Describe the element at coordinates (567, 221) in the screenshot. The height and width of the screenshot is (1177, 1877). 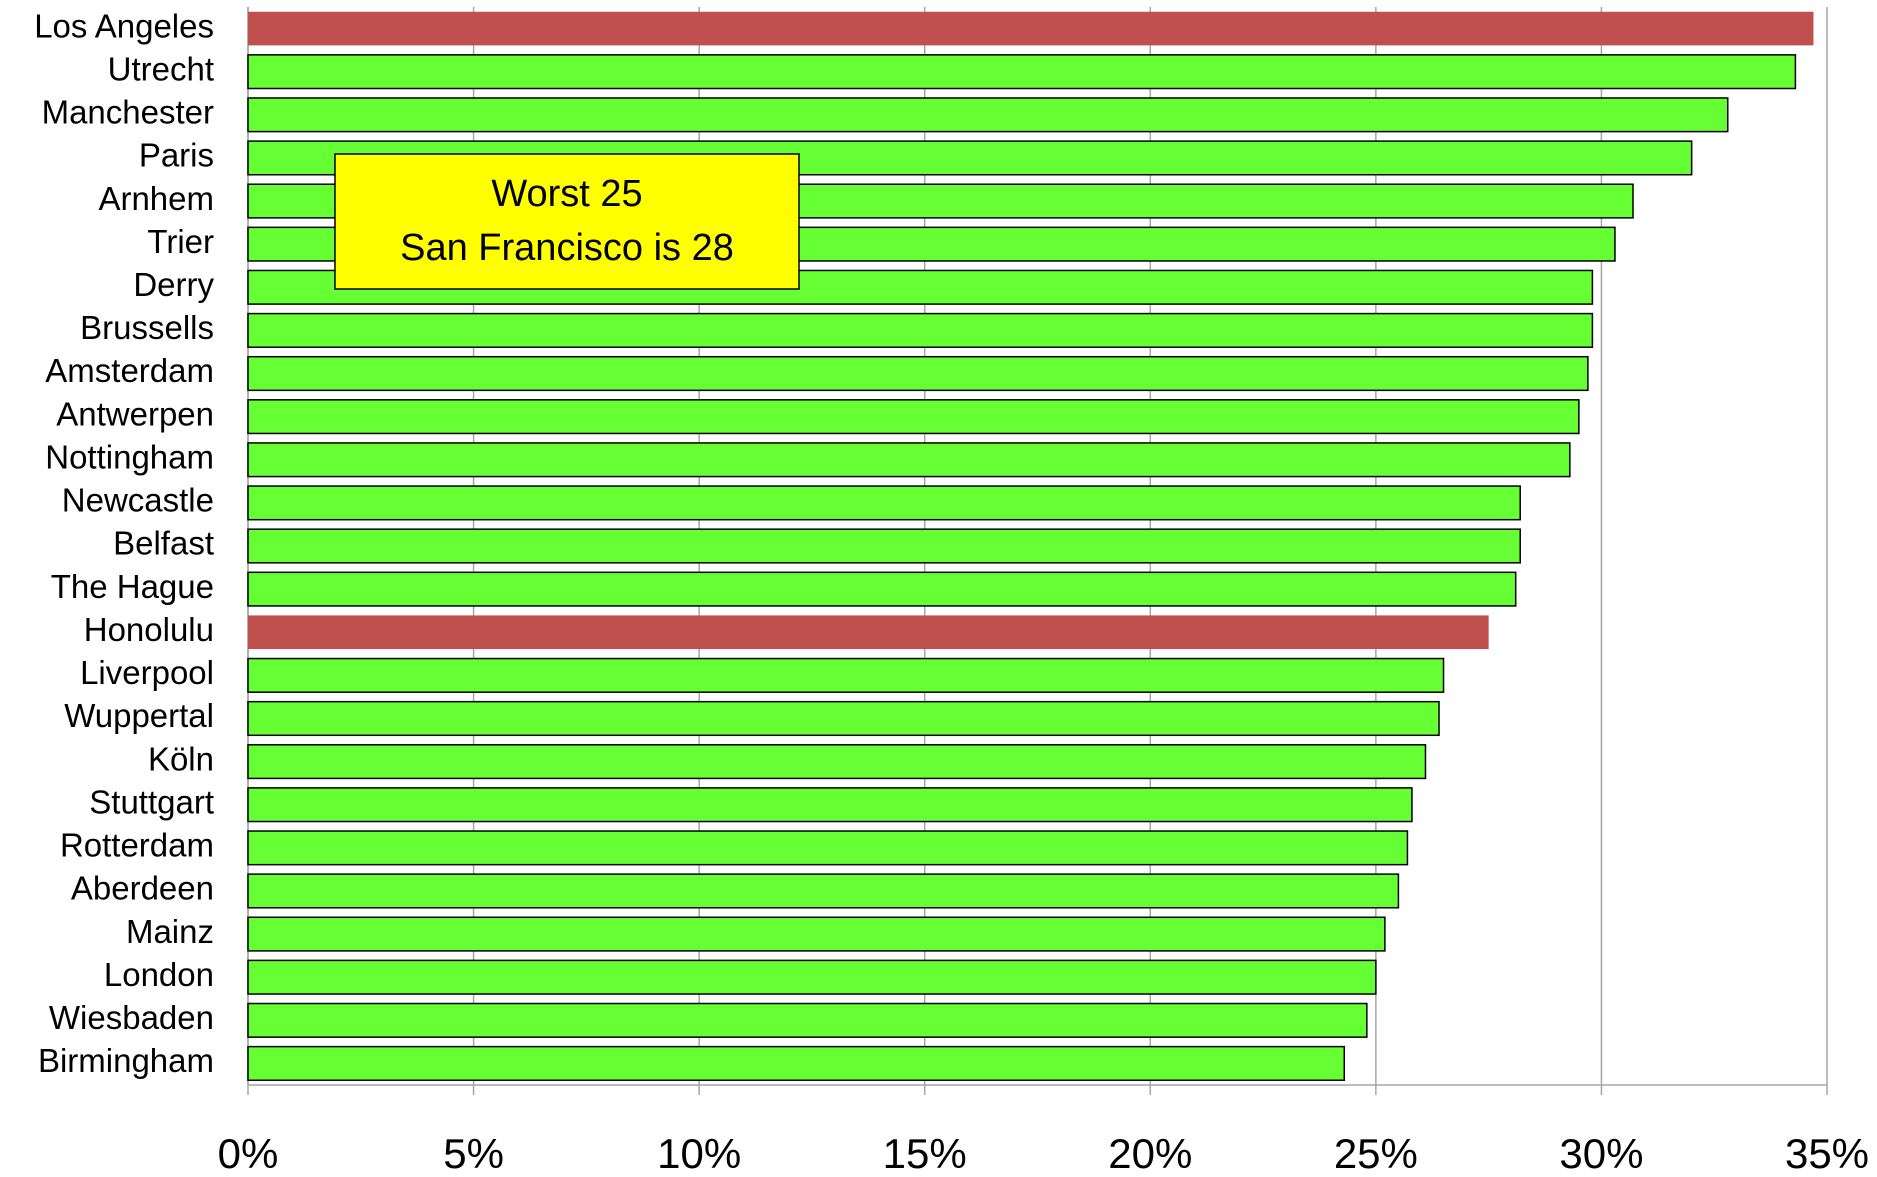
I see `annotation-box` at that location.